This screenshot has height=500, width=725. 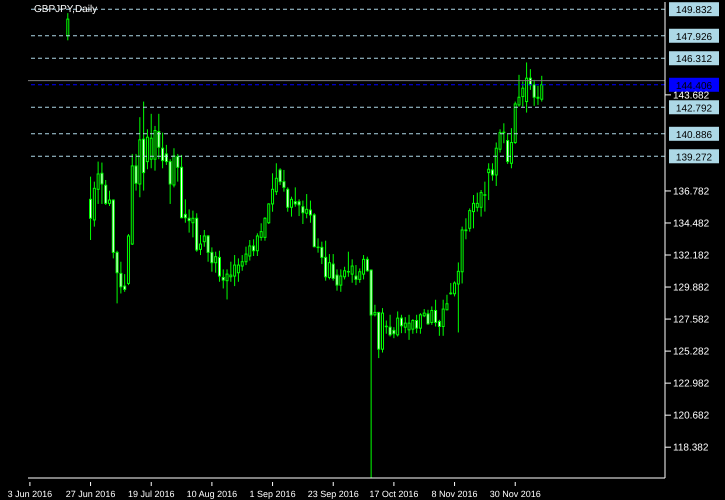 I want to click on ref-line-label: 149.832, so click(x=694, y=10).